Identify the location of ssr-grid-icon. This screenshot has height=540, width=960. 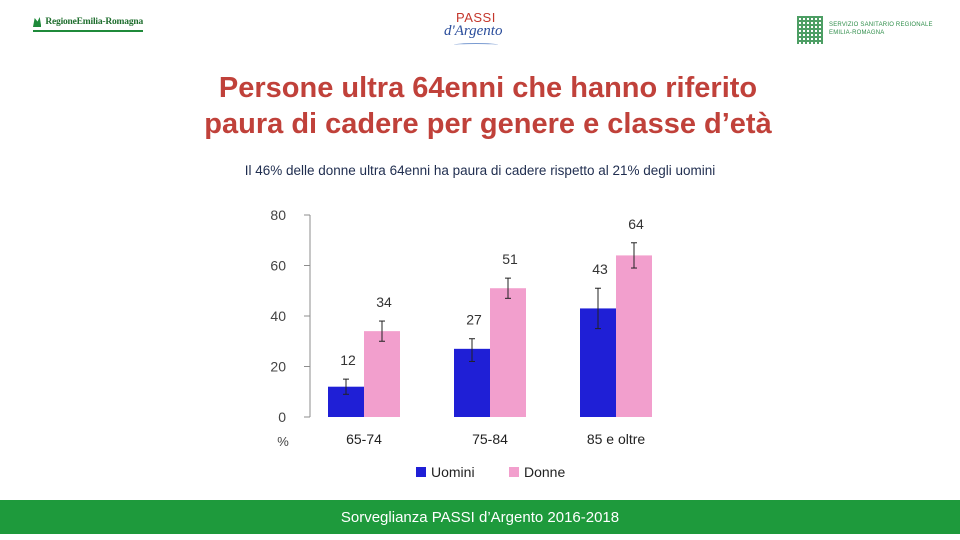
(810, 30).